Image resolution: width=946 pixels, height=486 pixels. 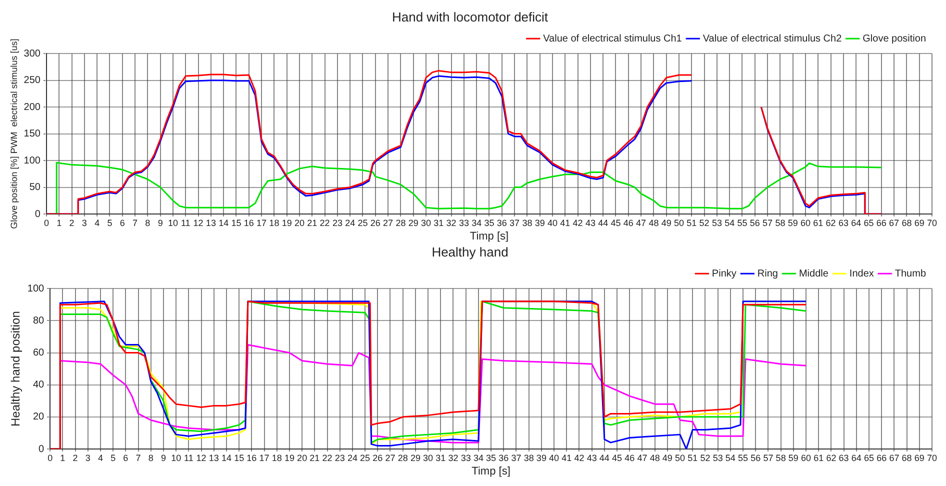 What do you see at coordinates (861, 274) in the screenshot?
I see `legend-label: Index` at bounding box center [861, 274].